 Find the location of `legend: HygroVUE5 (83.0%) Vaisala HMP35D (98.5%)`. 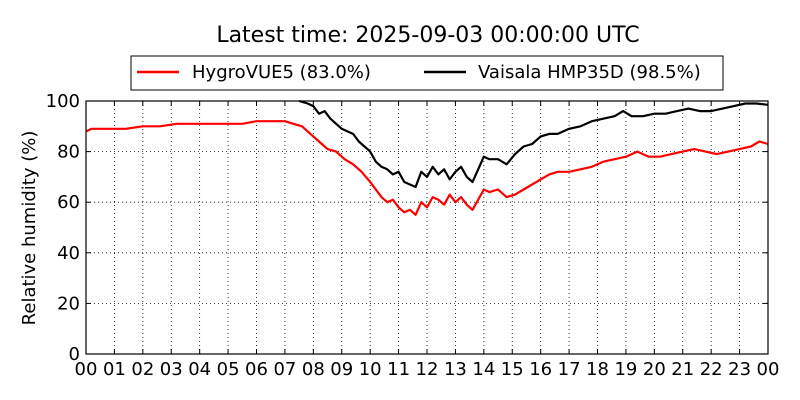

legend: HygroVUE5 (83.0%) Vaisala HMP35D (98.5%) is located at coordinates (427, 73).